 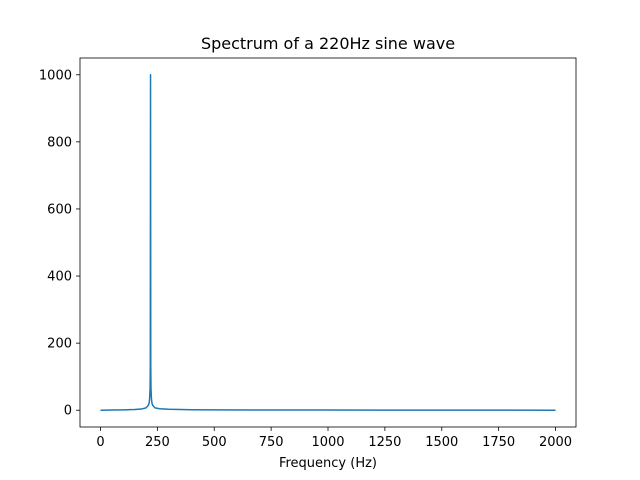 I want to click on y-tick-label: 200, so click(x=59, y=344).